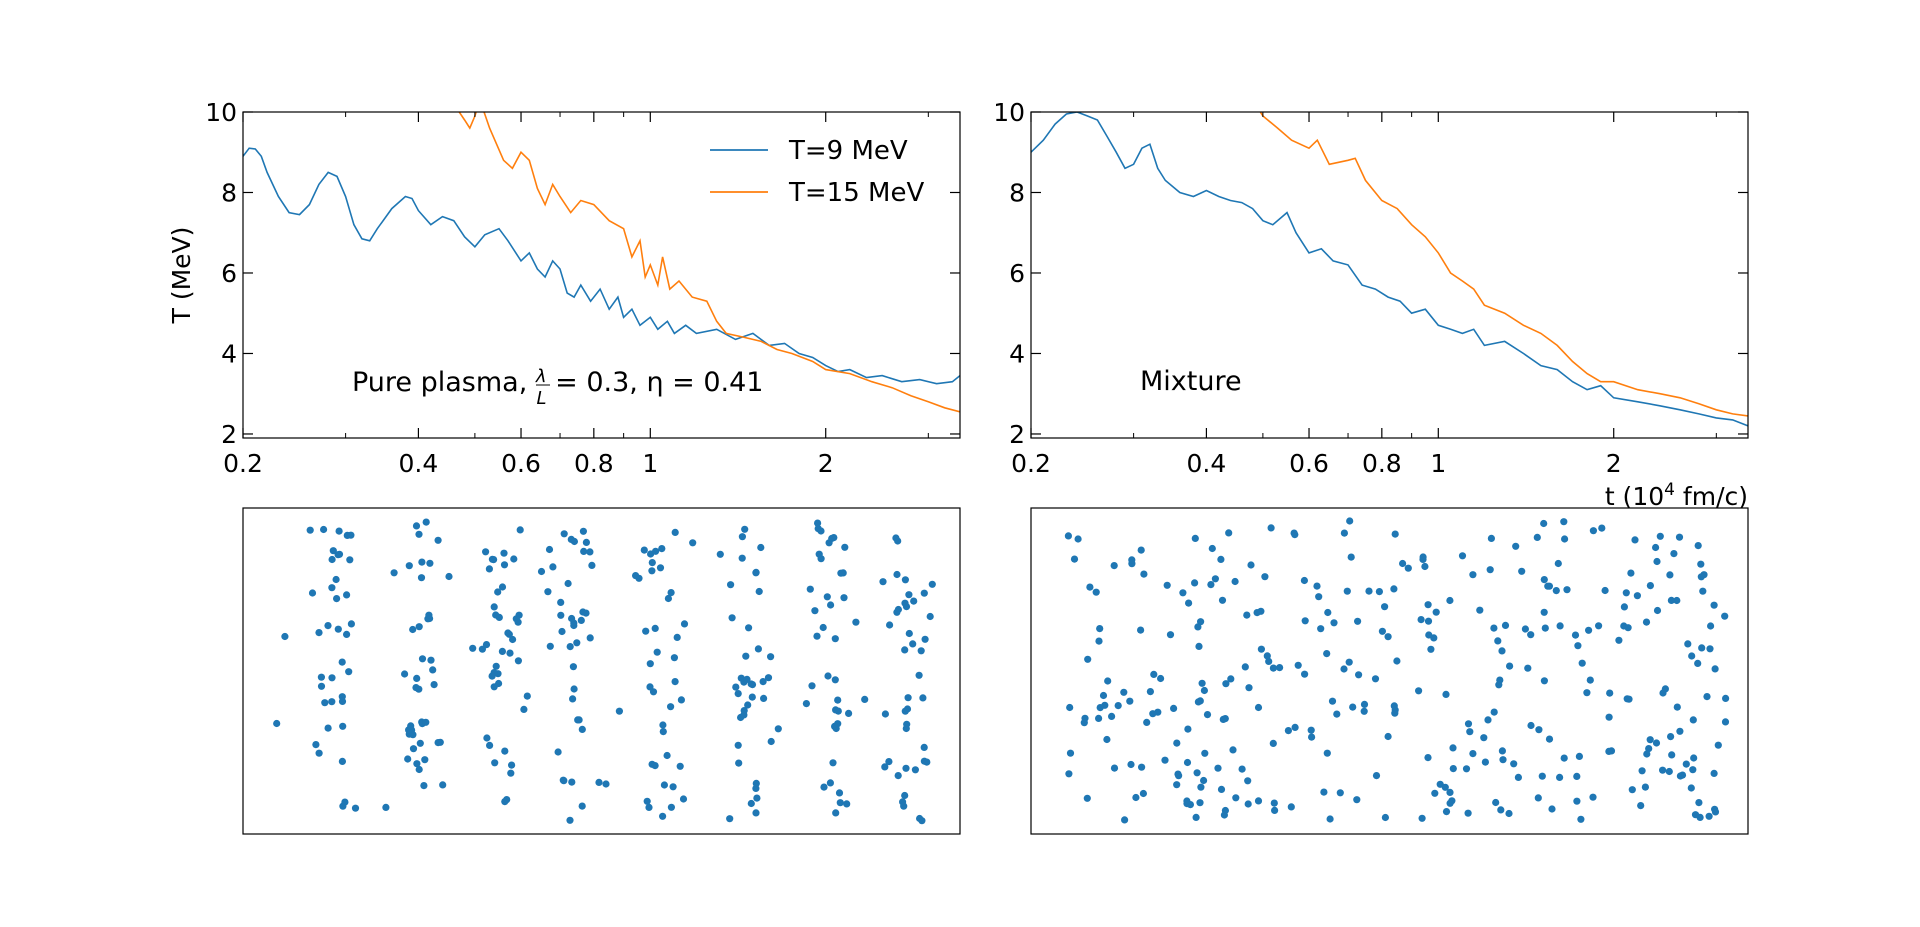  What do you see at coordinates (1438, 463) in the screenshot?
I see `x-tick-label: 1` at bounding box center [1438, 463].